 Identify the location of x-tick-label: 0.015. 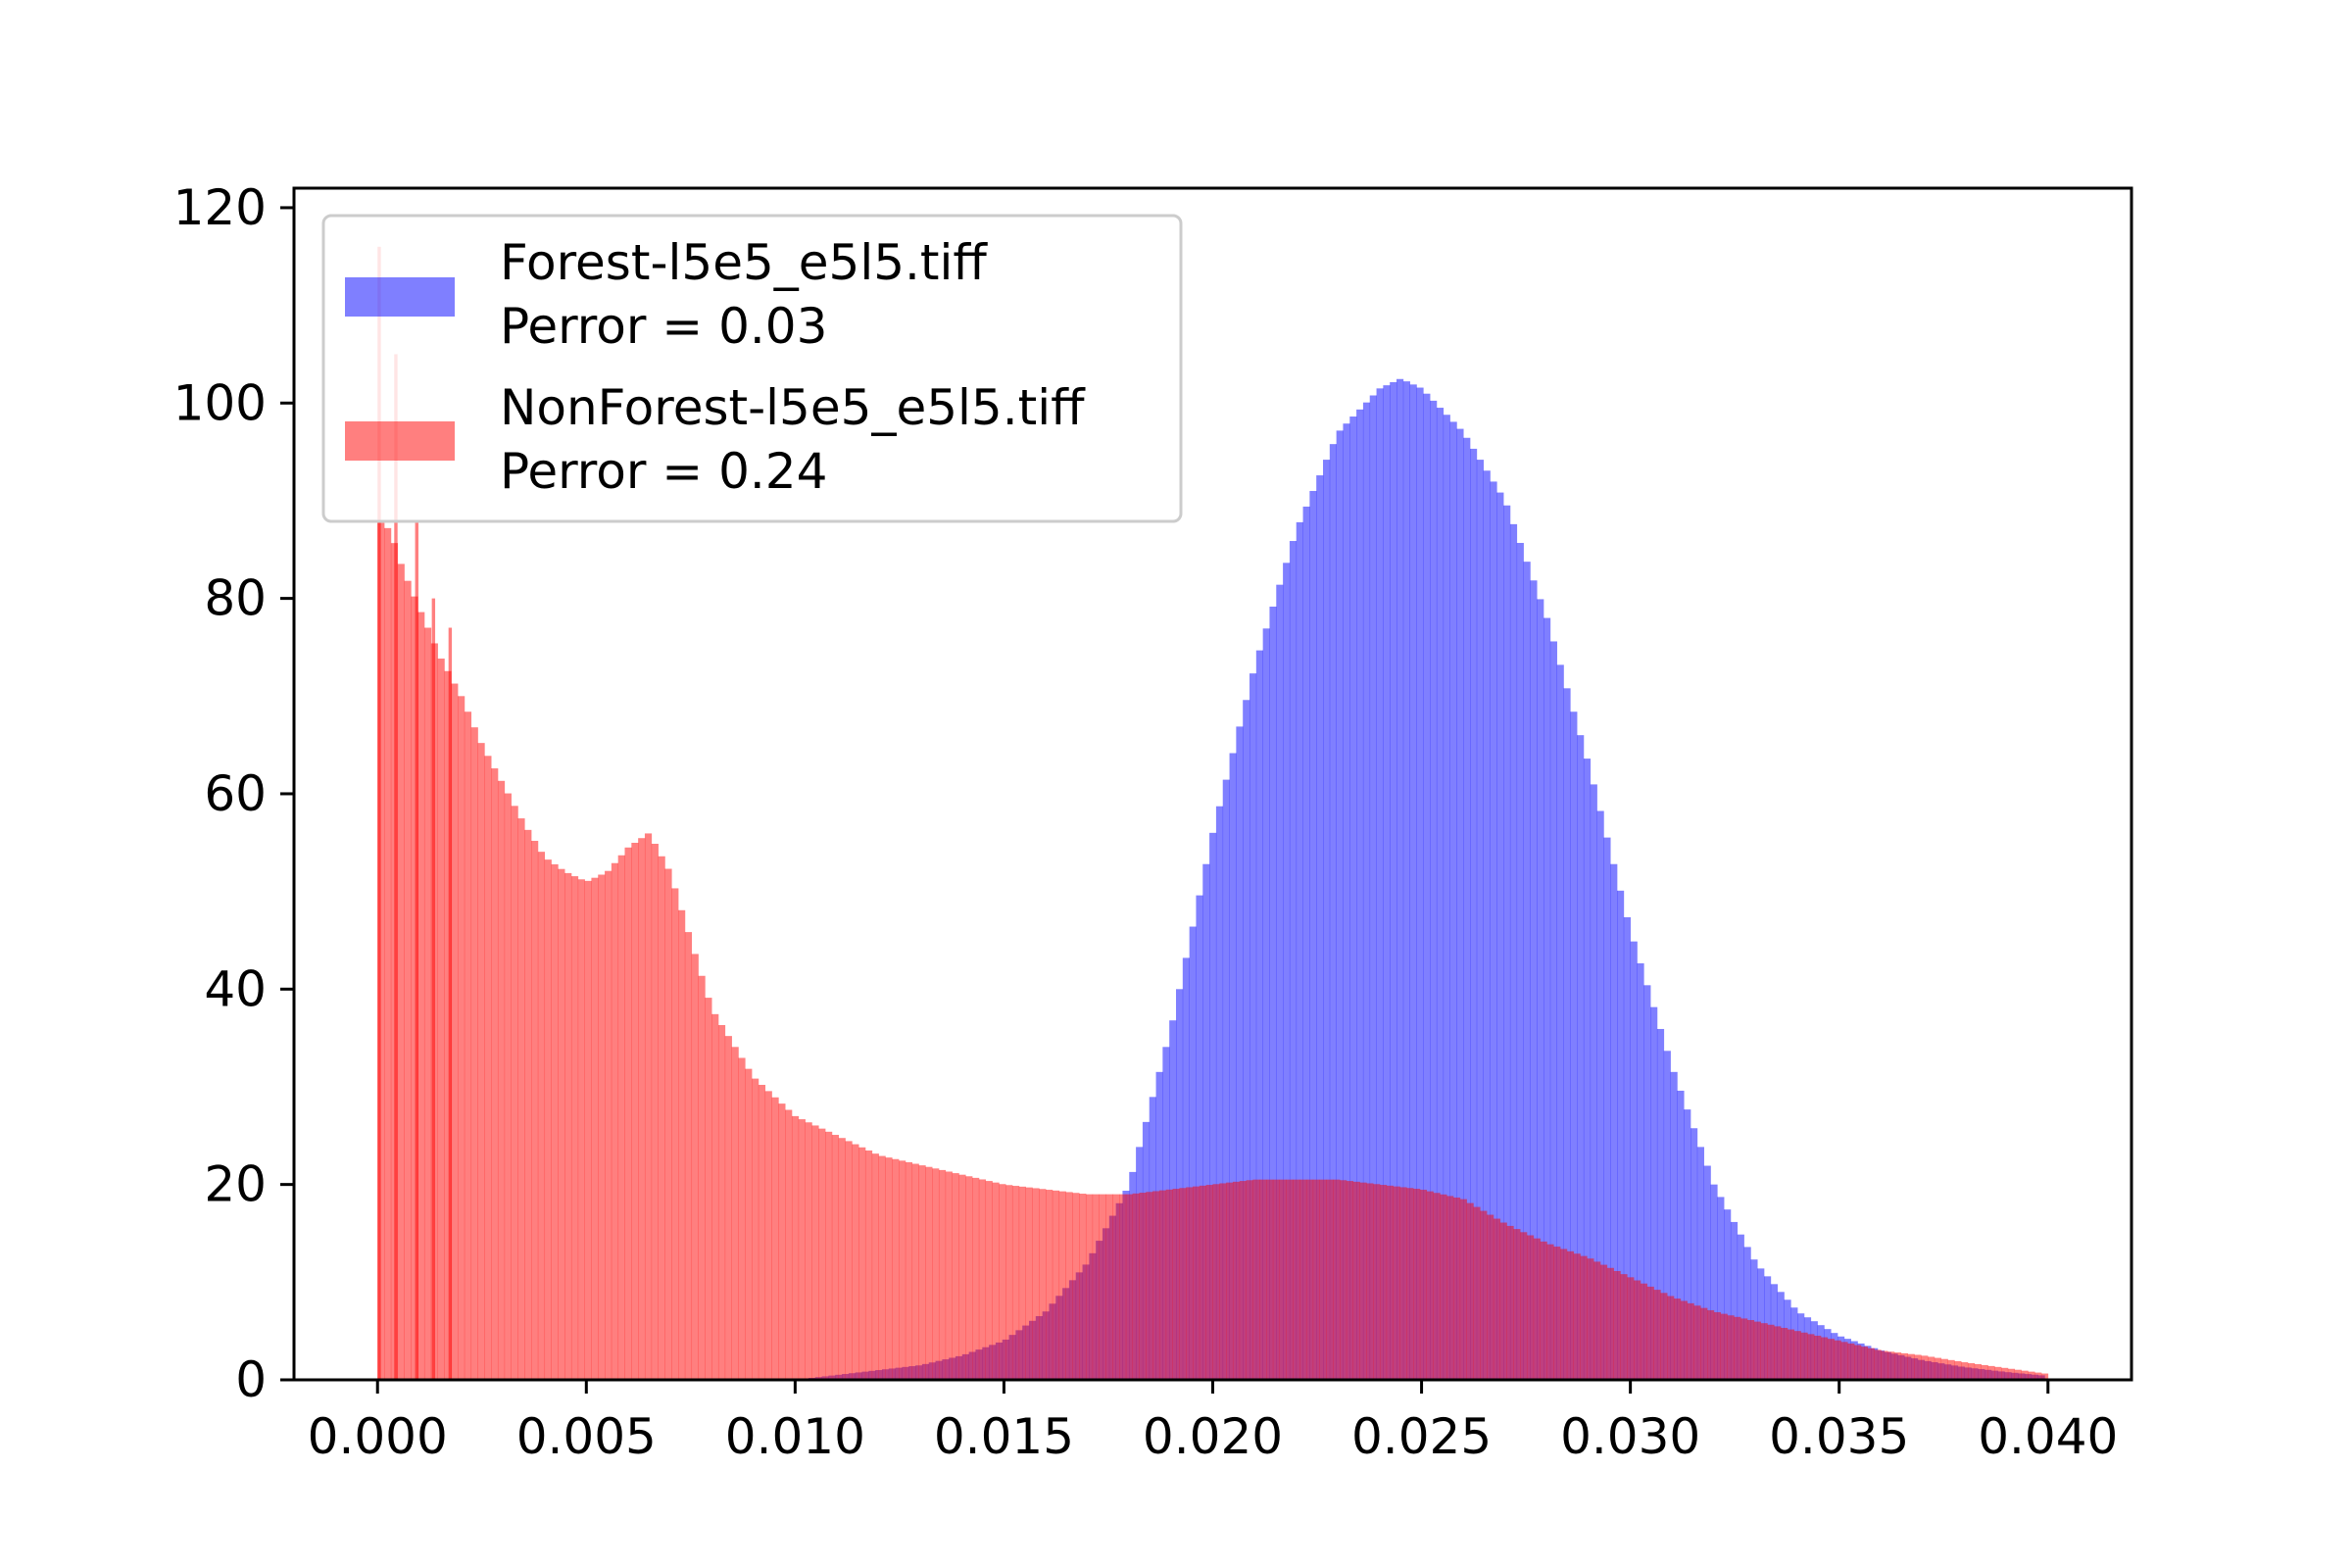
(1004, 1436).